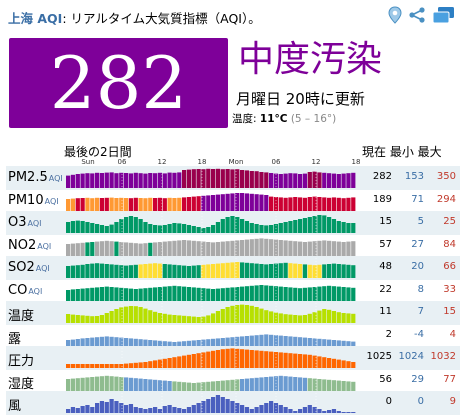  I want to click on current-value: 56, so click(385, 379).